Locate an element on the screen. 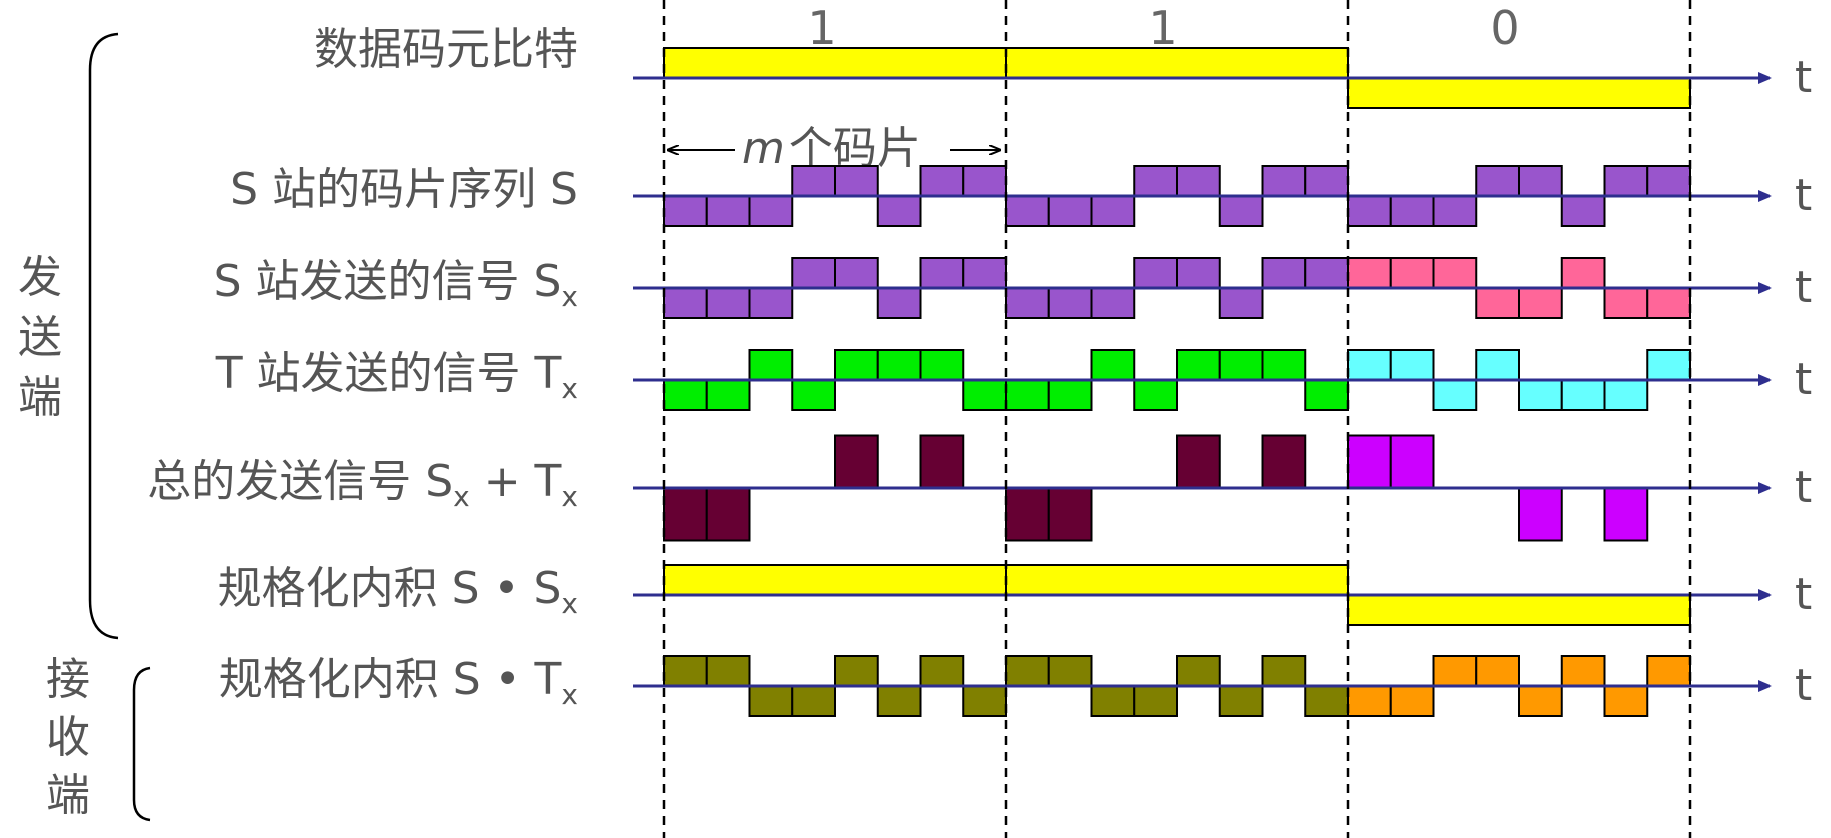  row-t-sent: t T 站发送的信号 Tx is located at coordinates (1013, 379).